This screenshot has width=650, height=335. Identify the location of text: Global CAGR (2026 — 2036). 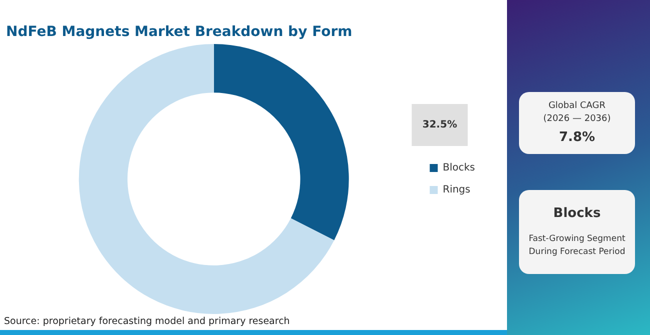
(577, 113).